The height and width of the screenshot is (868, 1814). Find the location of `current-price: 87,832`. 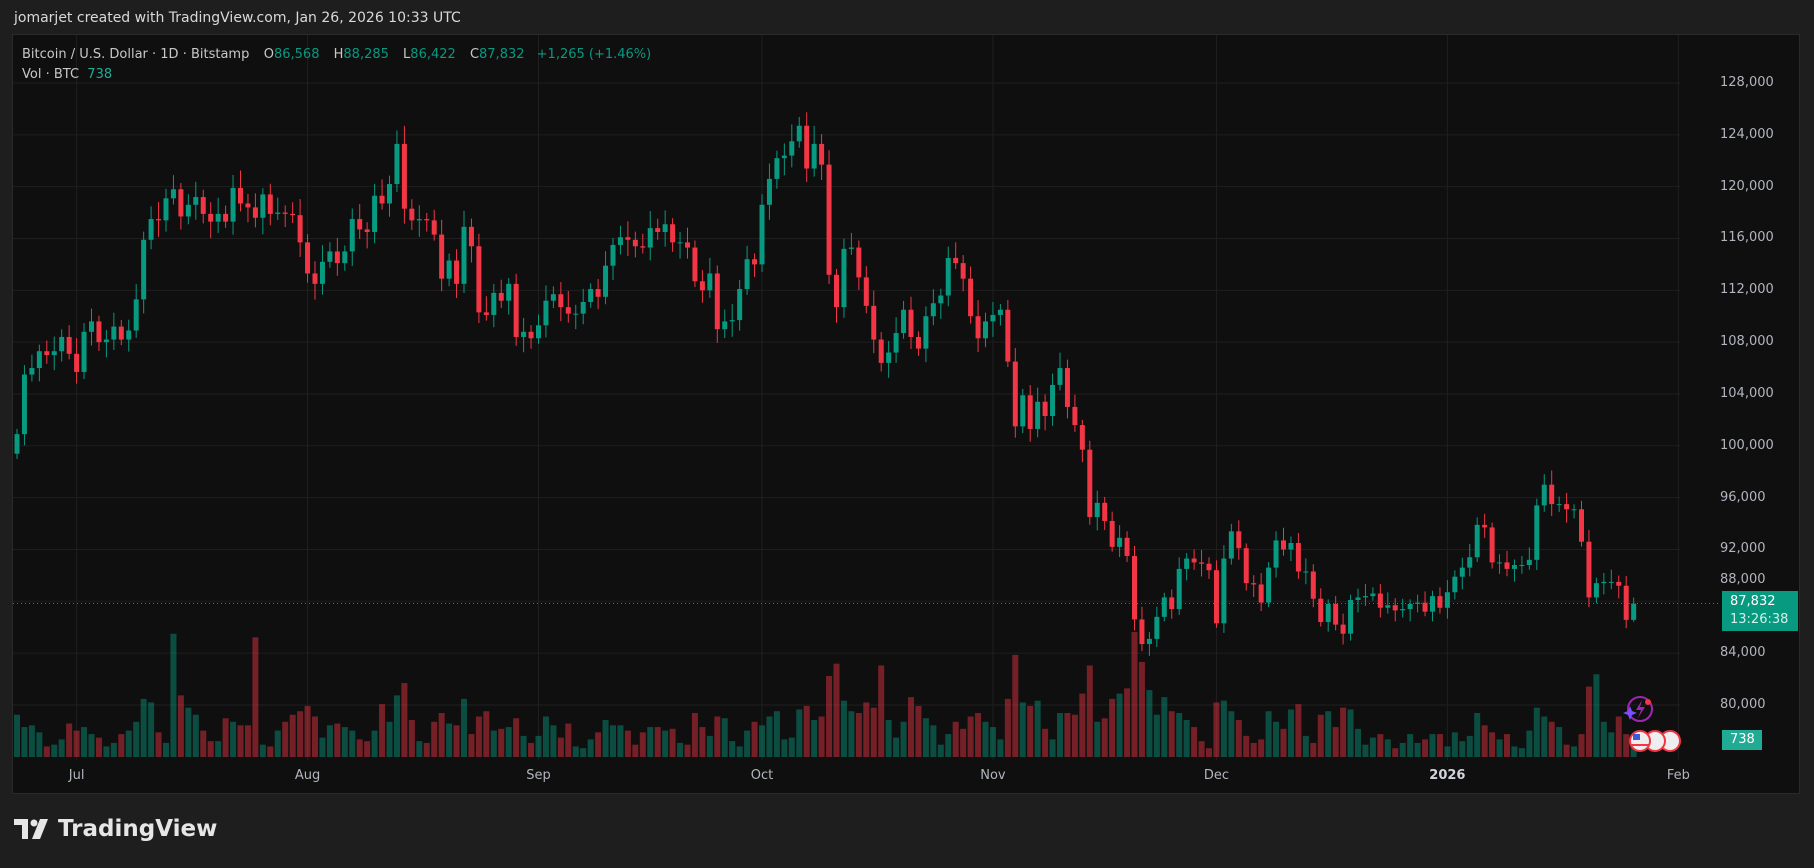

current-price: 87,832 is located at coordinates (1753, 602).